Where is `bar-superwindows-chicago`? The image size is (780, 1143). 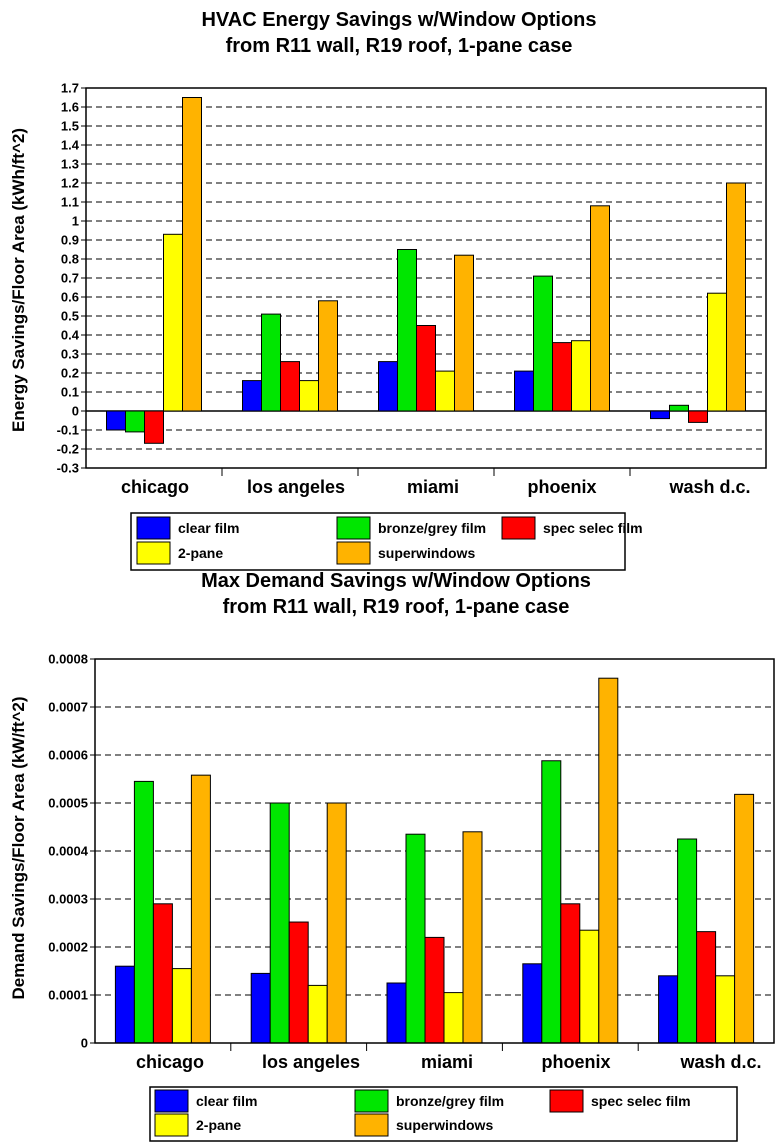 bar-superwindows-chicago is located at coordinates (192, 254).